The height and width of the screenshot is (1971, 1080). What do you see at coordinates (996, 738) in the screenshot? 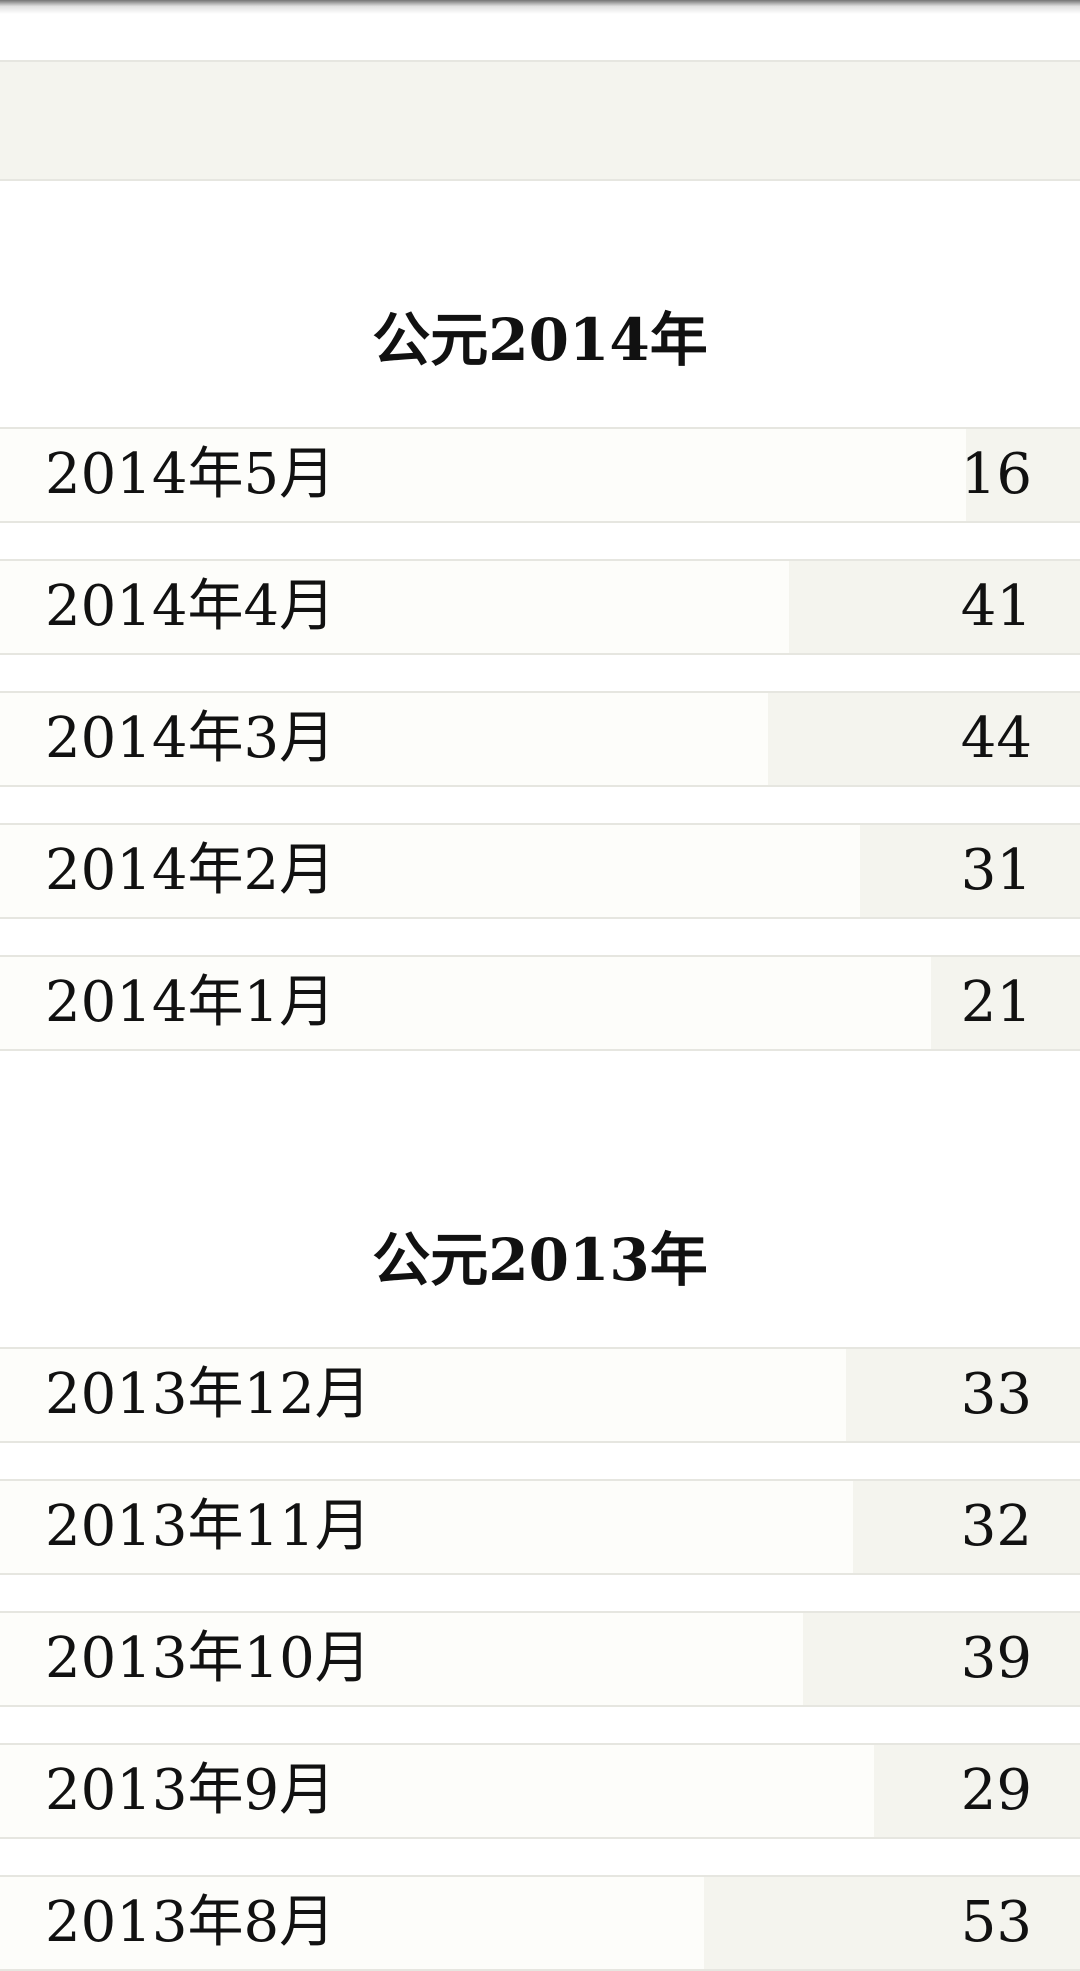
I see `post-count: 44` at bounding box center [996, 738].